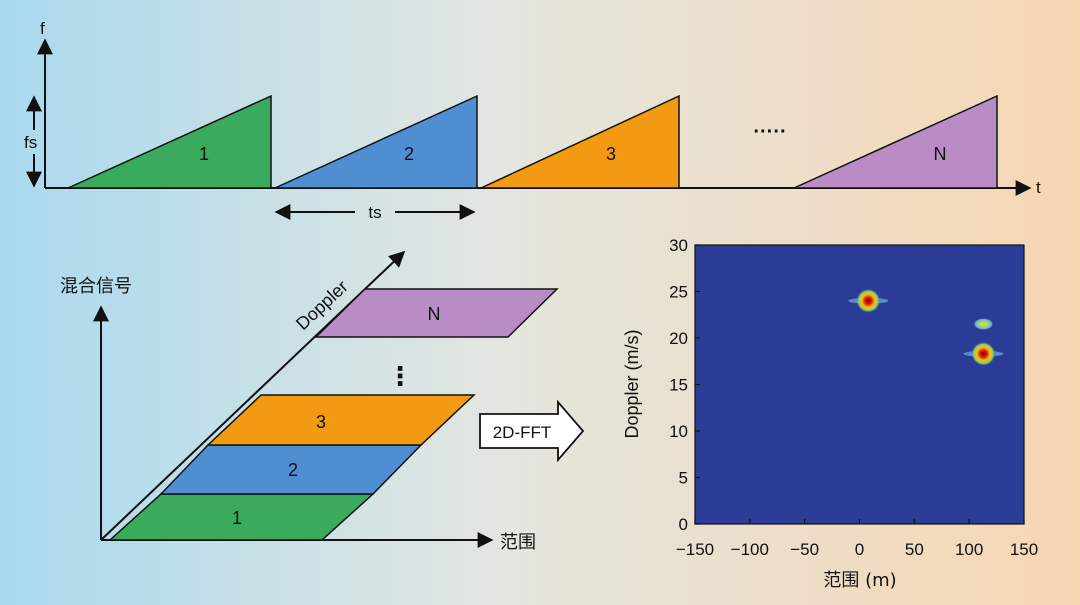 The image size is (1080, 605). What do you see at coordinates (859, 580) in the screenshot?
I see `heatmap-x-label: 范围 (m)` at bounding box center [859, 580].